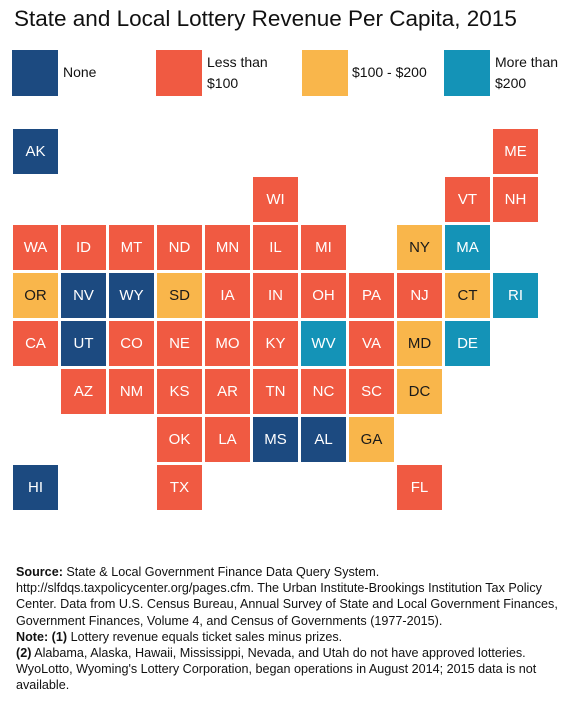  Describe the element at coordinates (131, 391) in the screenshot. I see `state-tile-nm: NM` at that location.